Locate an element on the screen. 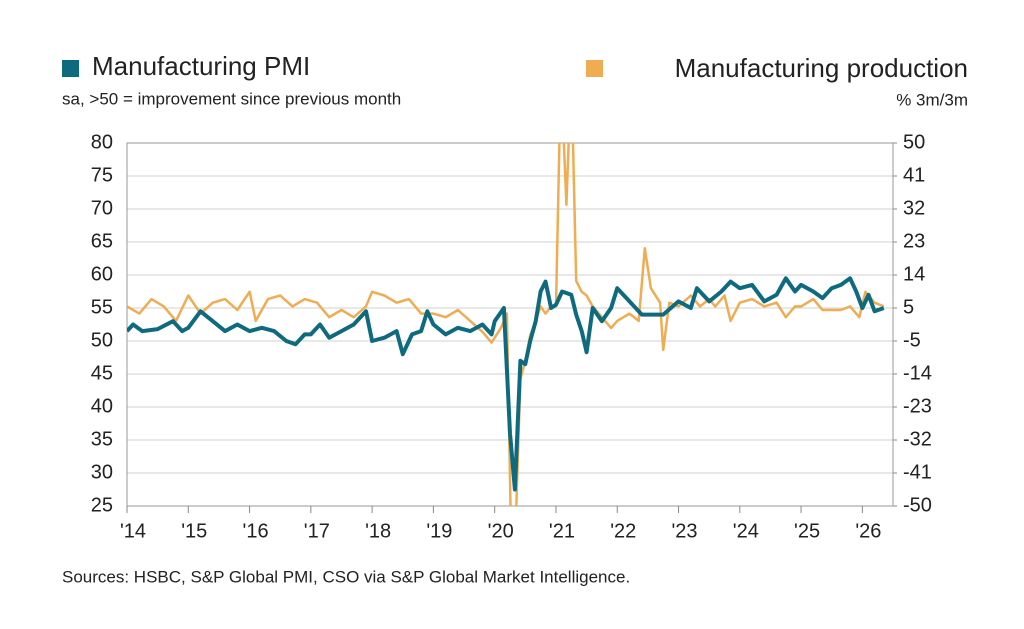  x-tick-label: '20 is located at coordinates (501, 531).